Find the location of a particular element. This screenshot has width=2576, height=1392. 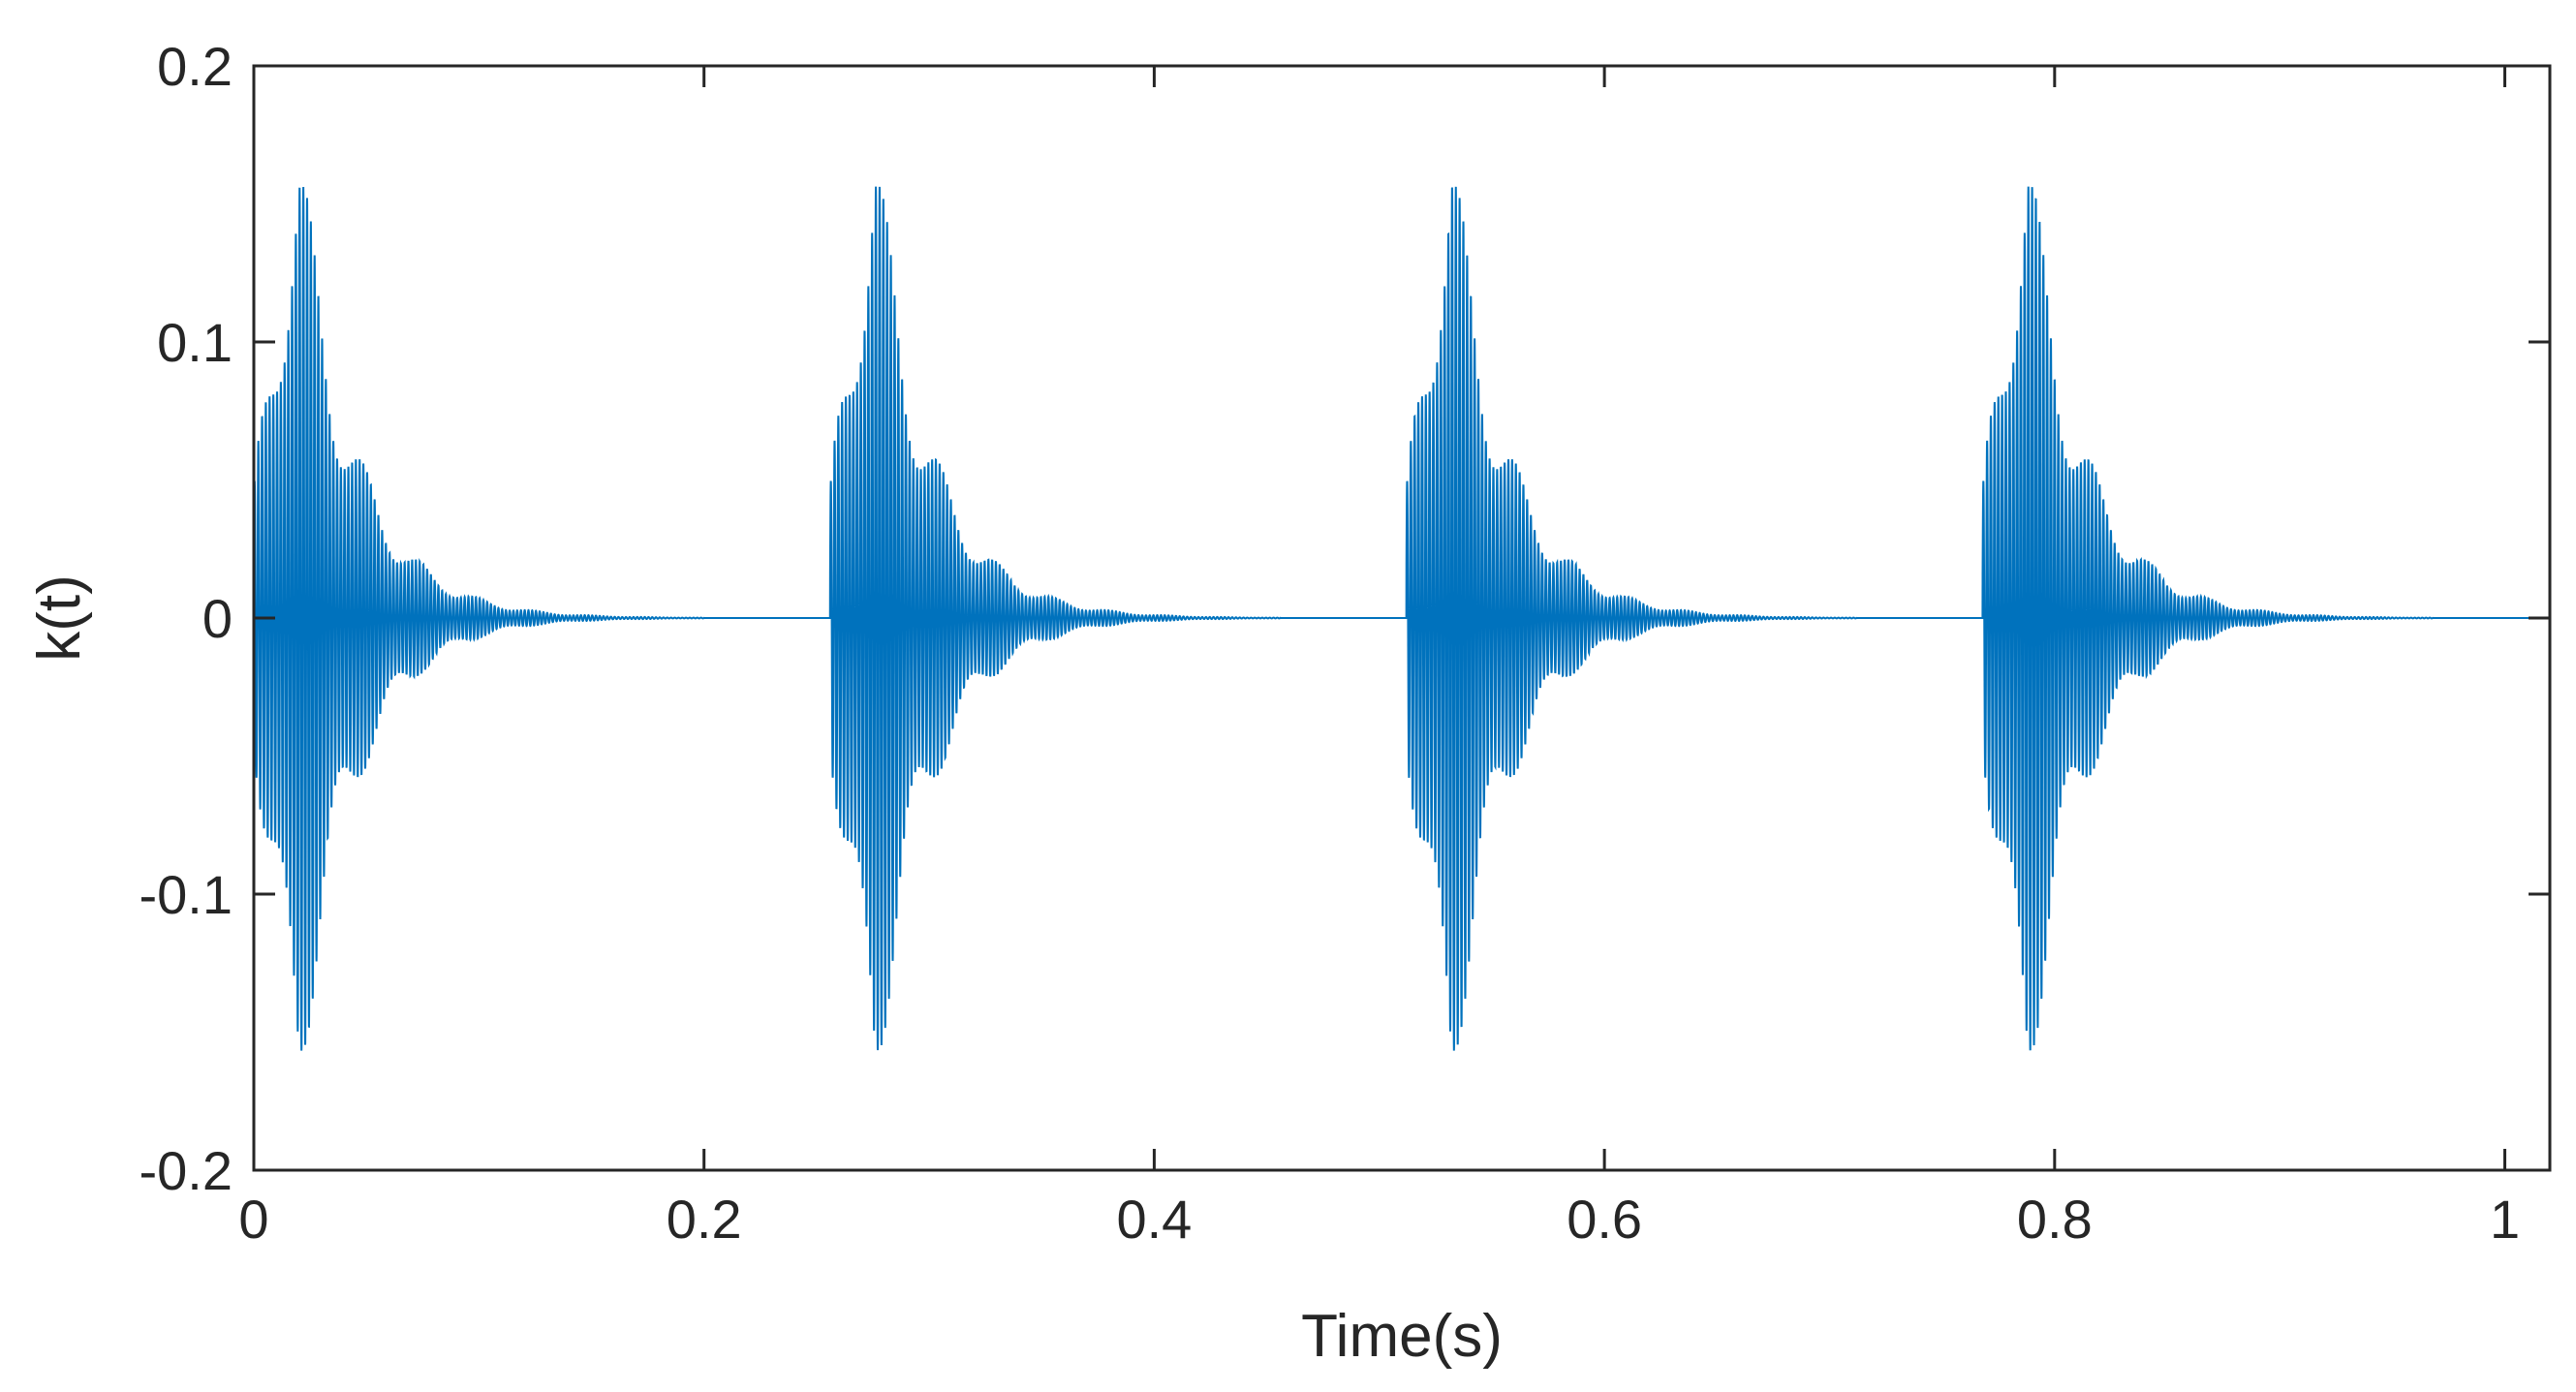

x-tick-label: 0.6 is located at coordinates (1604, 1220).